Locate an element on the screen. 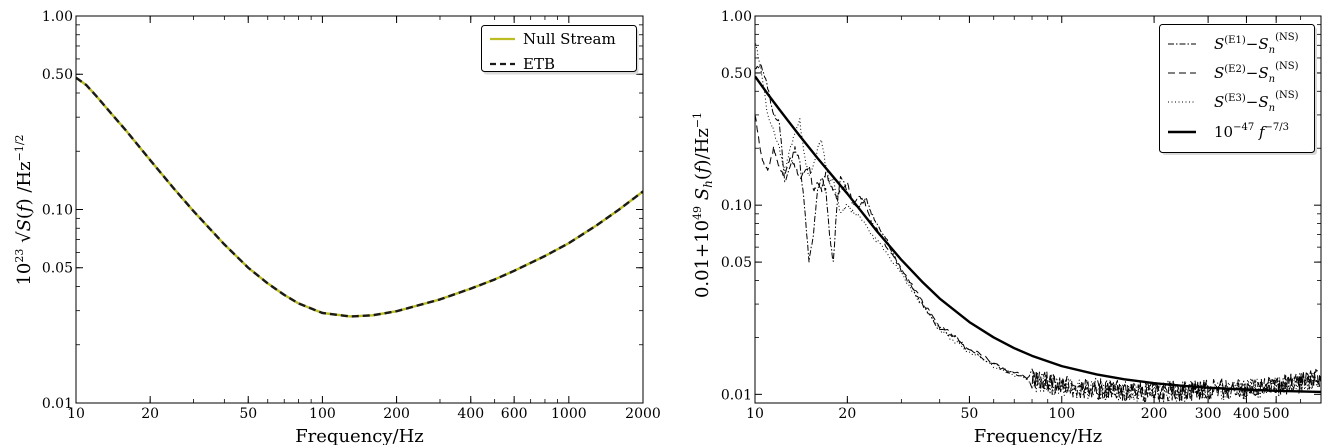  left-y-tick-label: 1.00 is located at coordinates (57, 17).